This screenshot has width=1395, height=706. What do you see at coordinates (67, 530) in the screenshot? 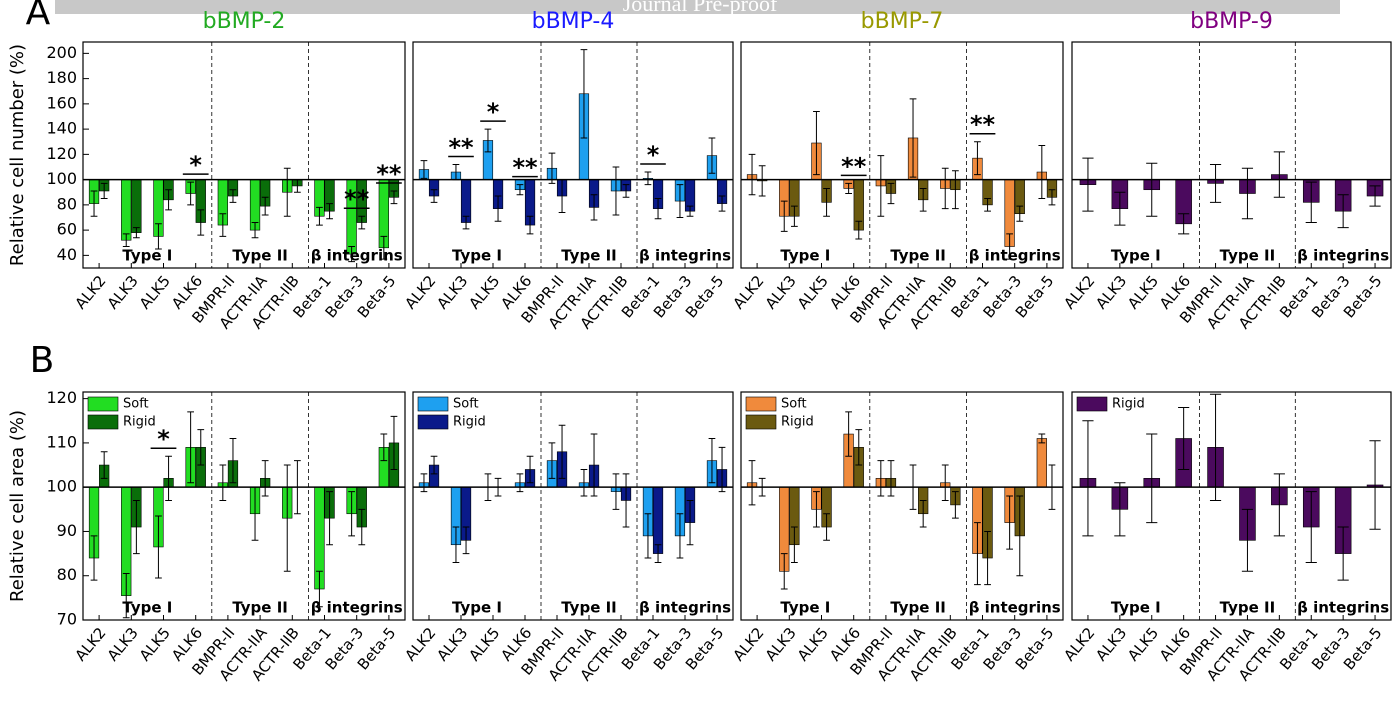
I see `y-tick-label: 90` at bounding box center [67, 530].